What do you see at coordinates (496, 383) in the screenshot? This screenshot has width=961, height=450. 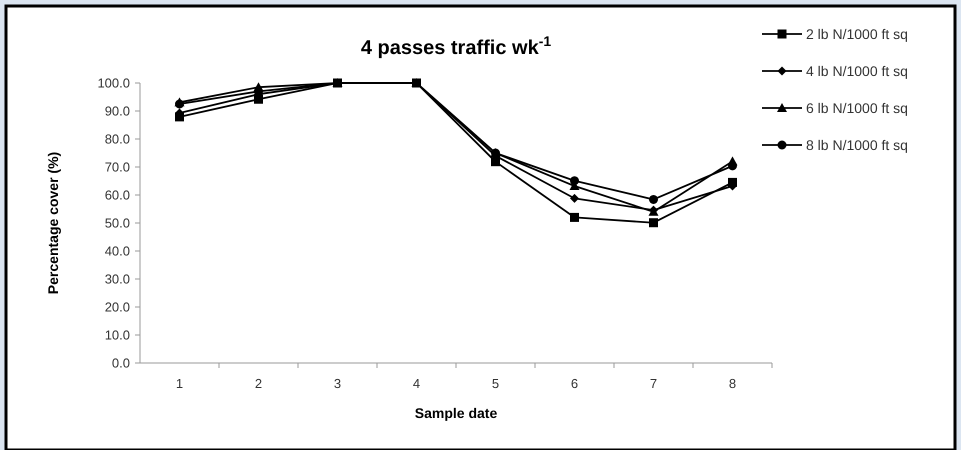 I see `x-tick-label: 5` at bounding box center [496, 383].